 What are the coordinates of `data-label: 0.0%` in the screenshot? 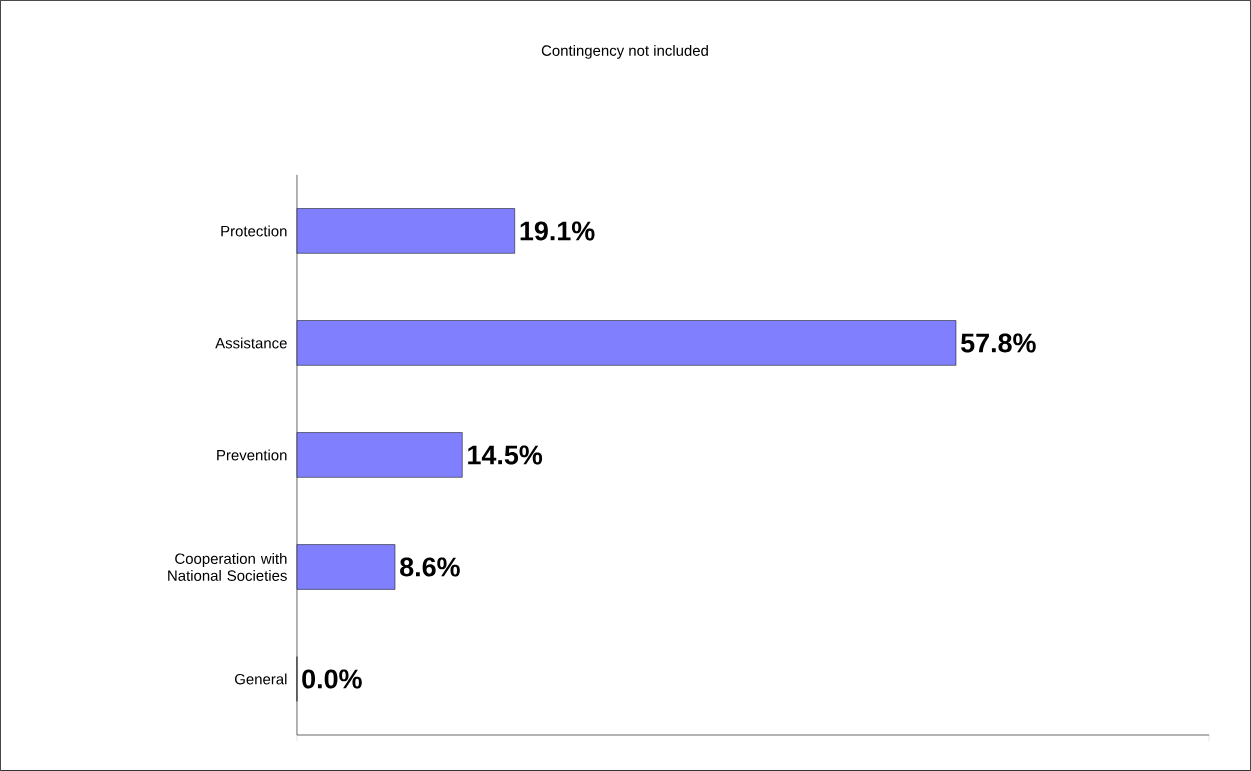 It's located at (332, 679).